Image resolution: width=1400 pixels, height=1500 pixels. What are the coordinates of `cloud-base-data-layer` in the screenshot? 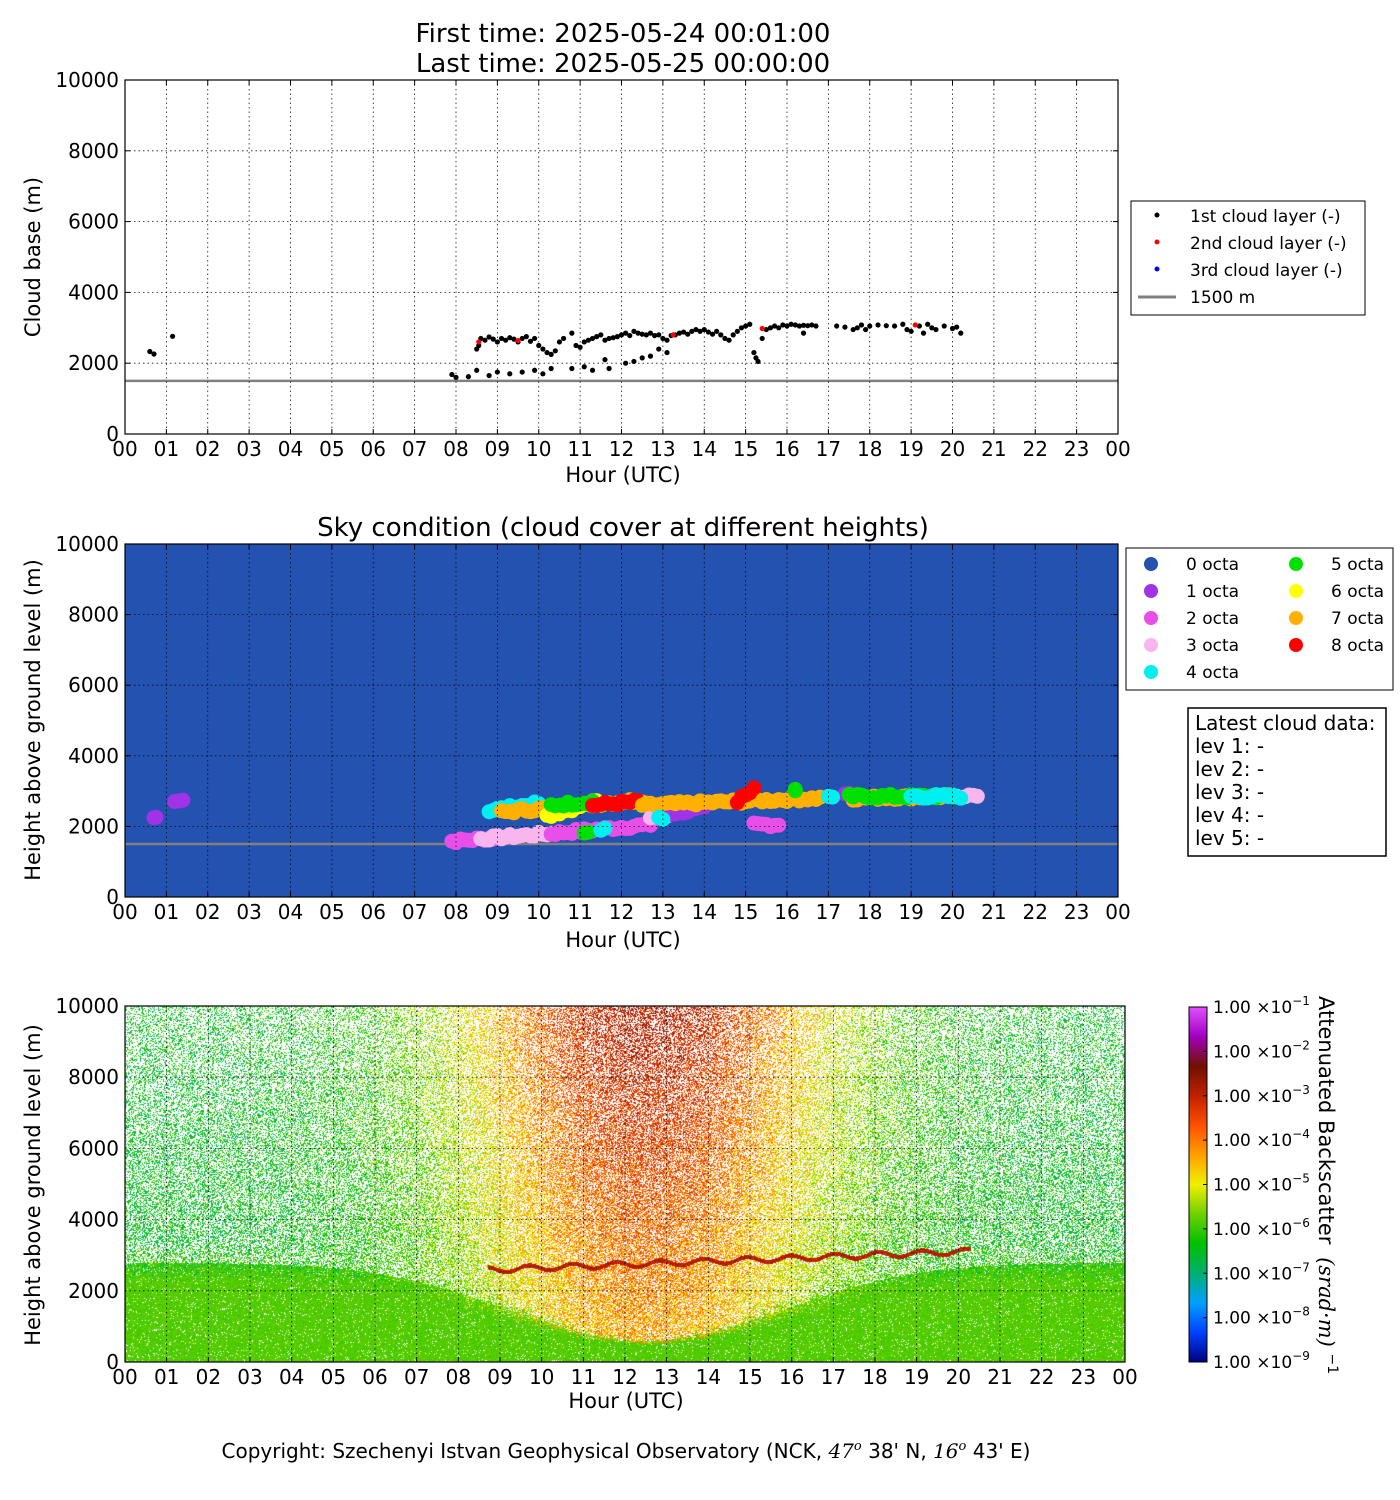 It's located at (621, 352).